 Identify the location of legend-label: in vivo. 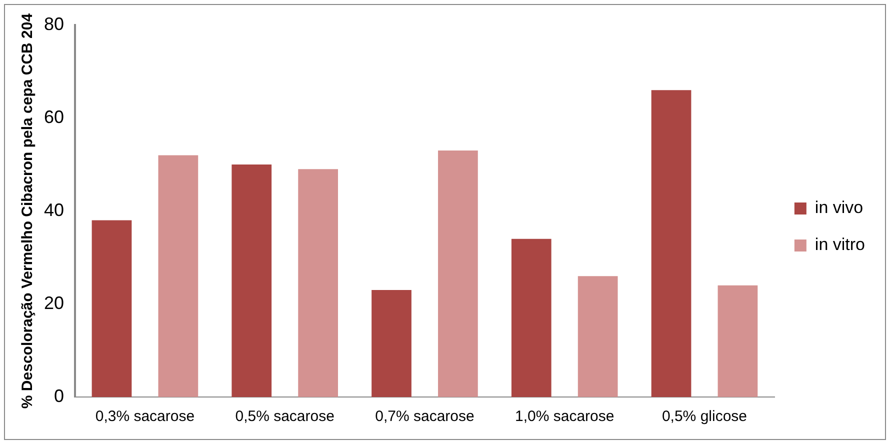
(839, 208).